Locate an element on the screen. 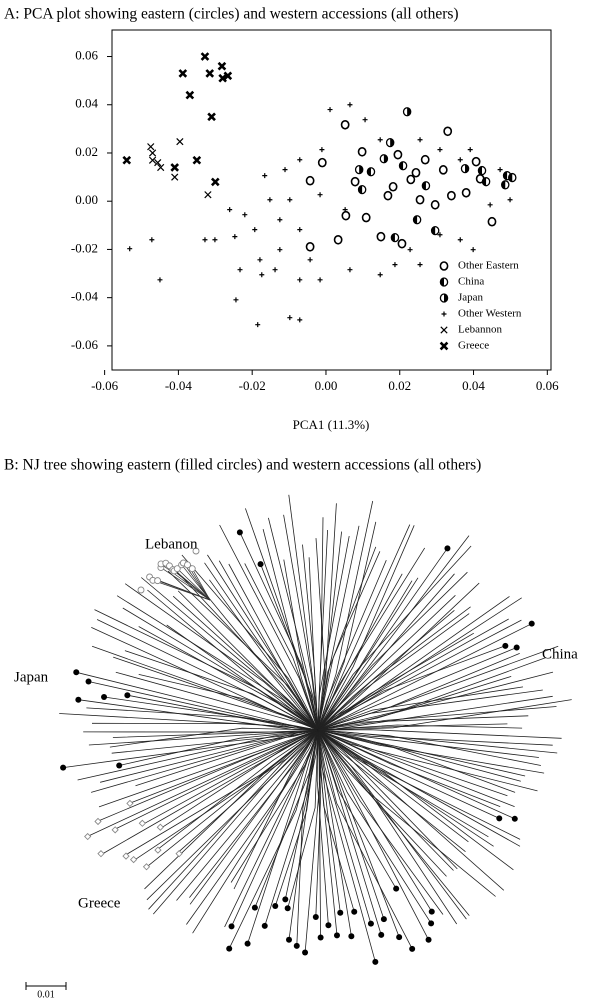  y-tick-label: 0.02 is located at coordinates (86, 151).